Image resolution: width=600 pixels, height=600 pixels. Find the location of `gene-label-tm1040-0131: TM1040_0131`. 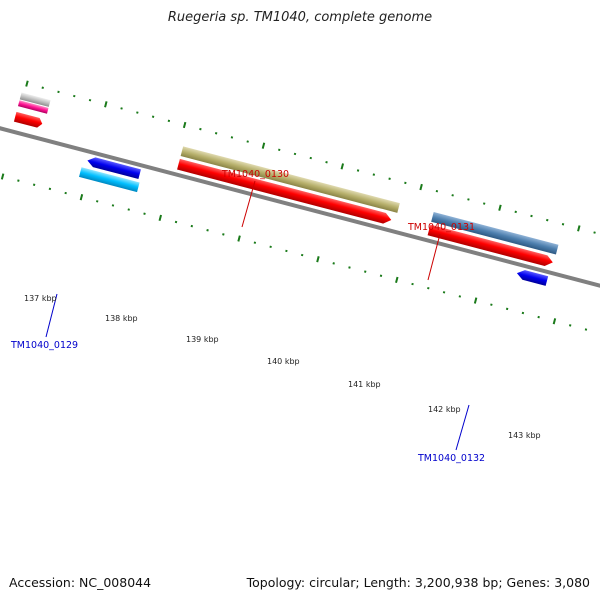

gene-label-tm1040-0131: TM1040_0131 is located at coordinates (441, 227).